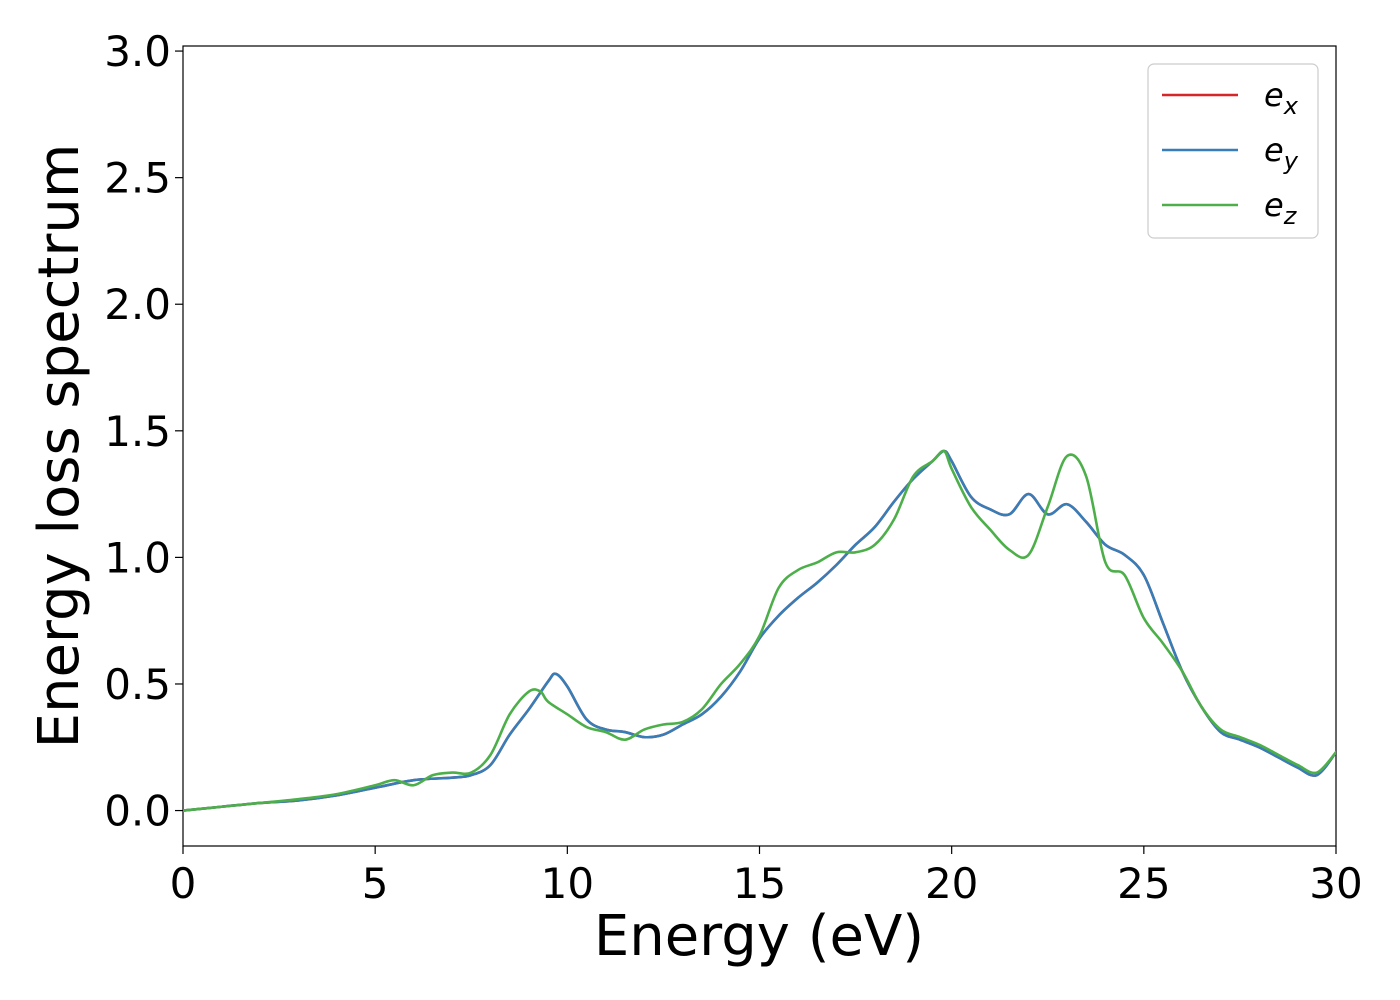  I want to click on x-tick-label: 25, so click(1143, 883).